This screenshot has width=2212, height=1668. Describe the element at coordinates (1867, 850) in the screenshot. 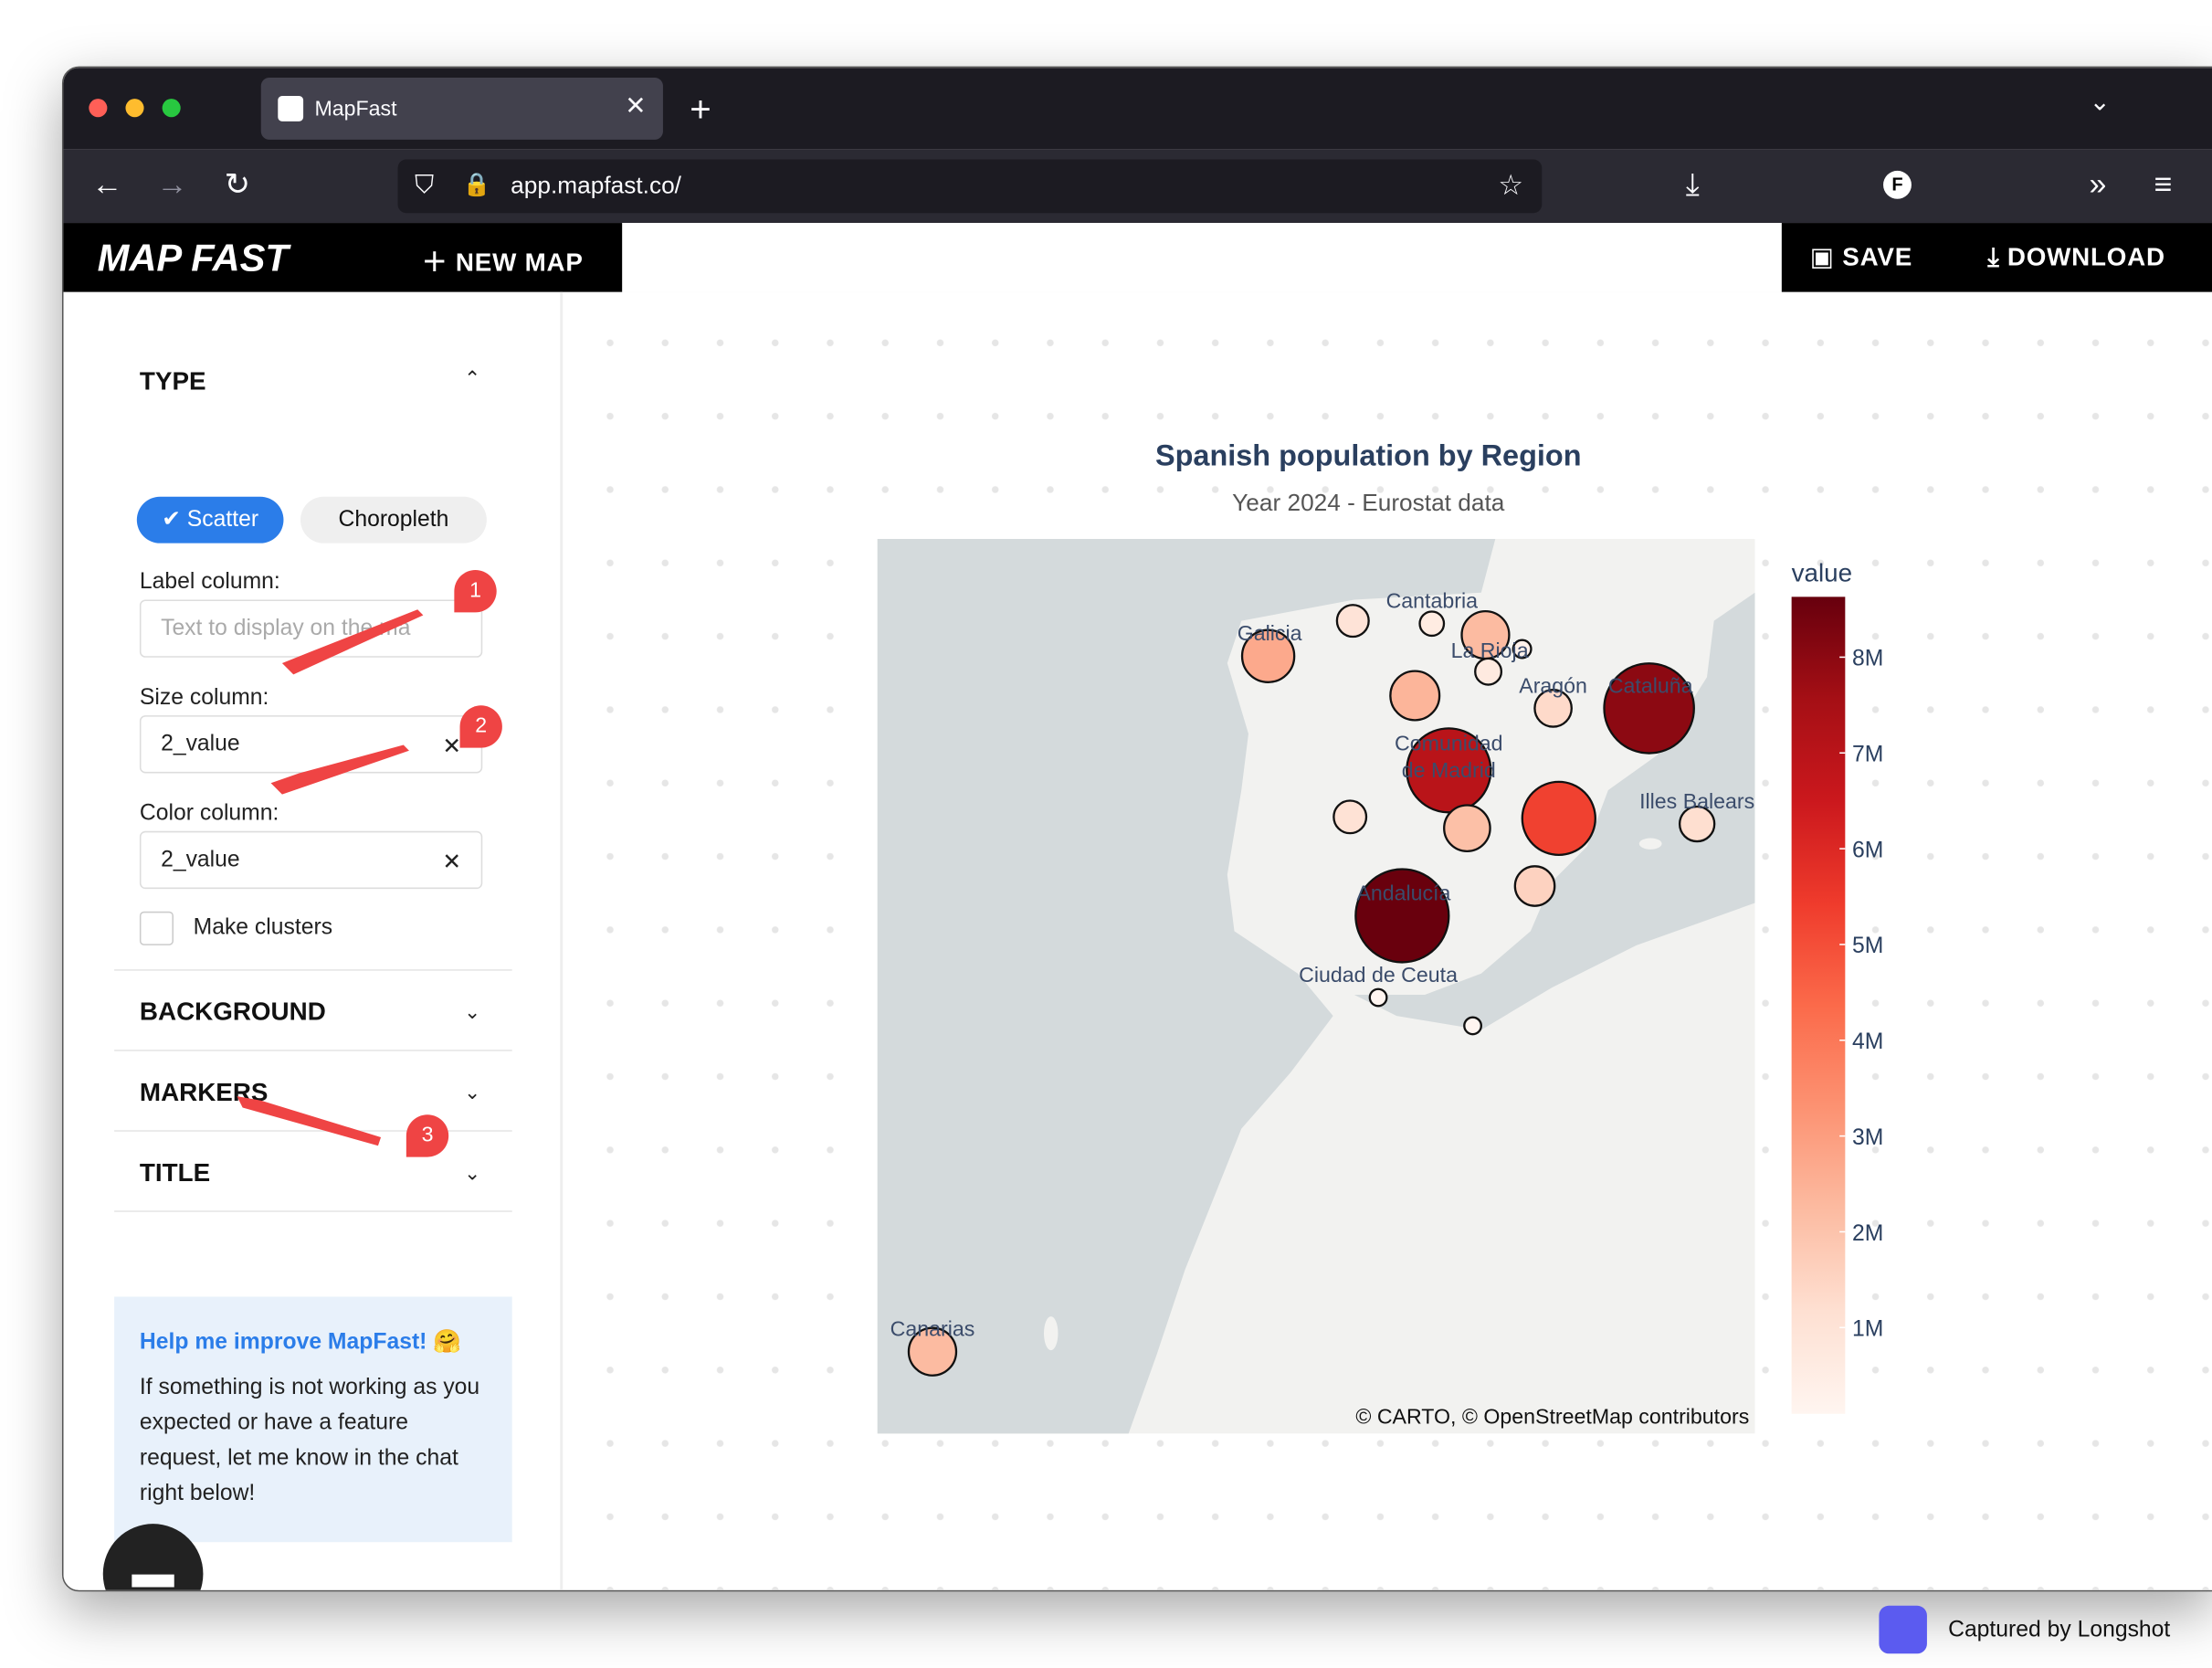

I see `colorbar-tick-label: 6M` at that location.